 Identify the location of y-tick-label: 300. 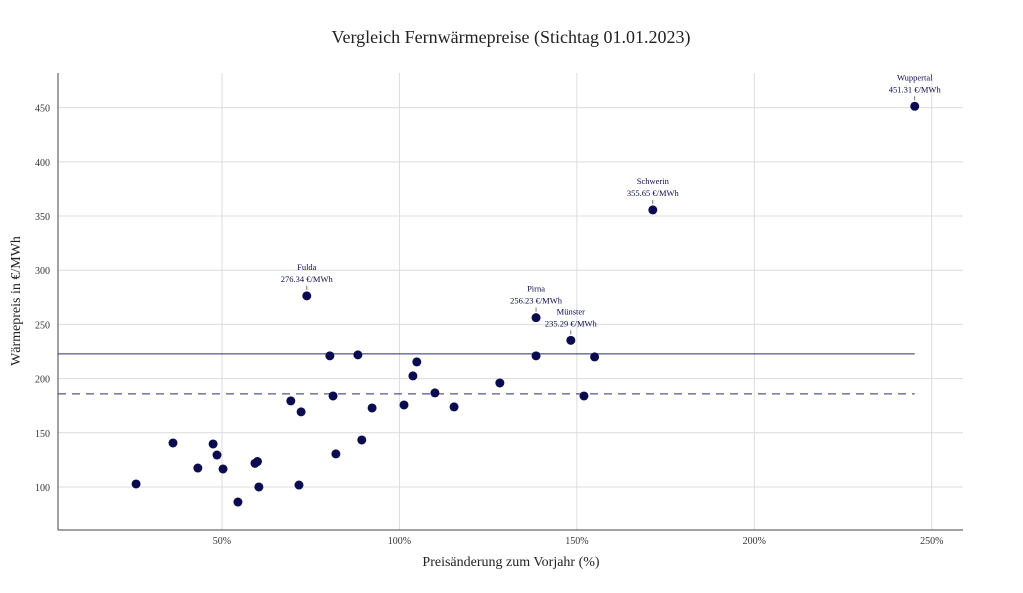
(42, 271).